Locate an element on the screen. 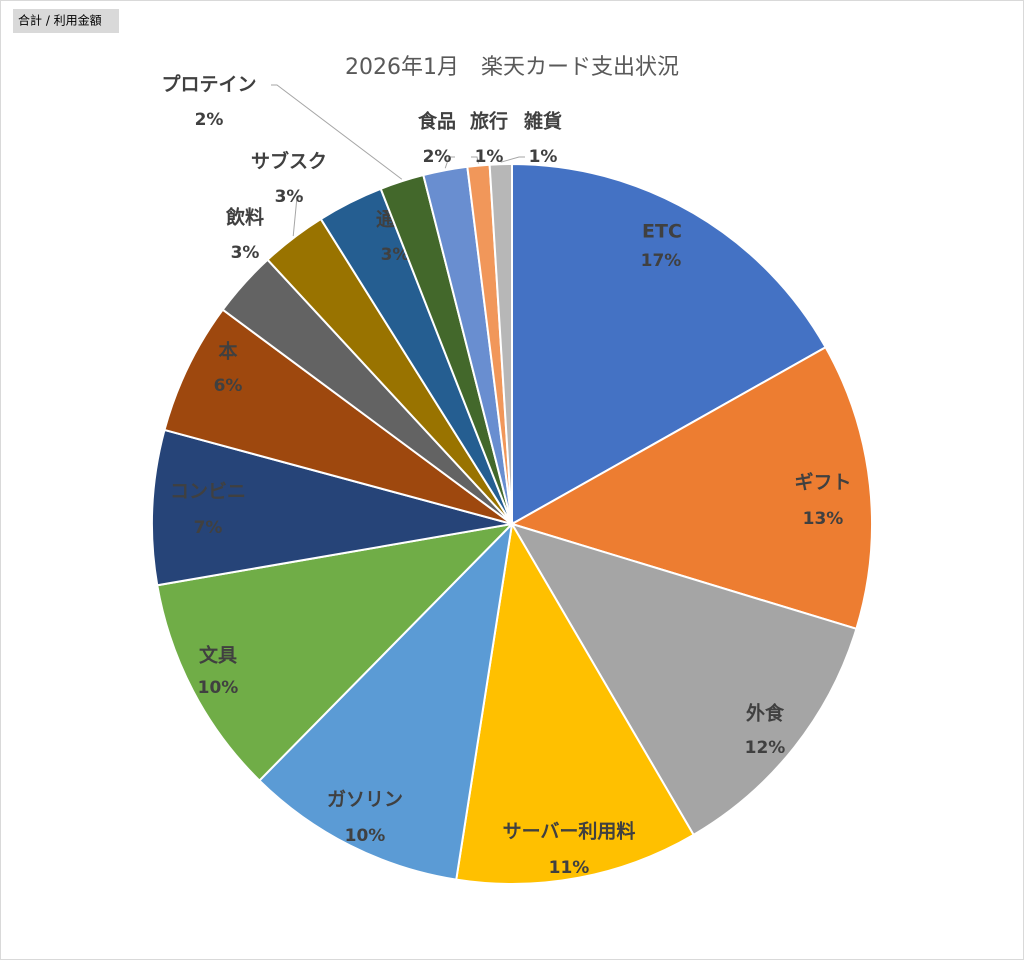  value-label: 7% is located at coordinates (208, 528).